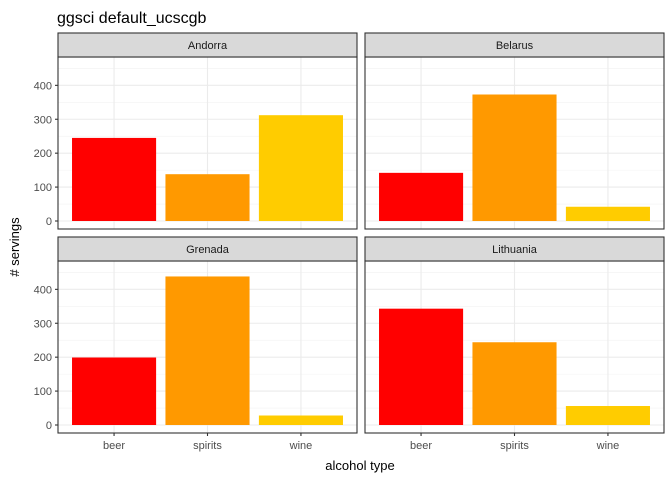 This screenshot has width=672, height=480. Describe the element at coordinates (132, 18) in the screenshot. I see `chart-title: ggsci default_ucscgb` at that location.